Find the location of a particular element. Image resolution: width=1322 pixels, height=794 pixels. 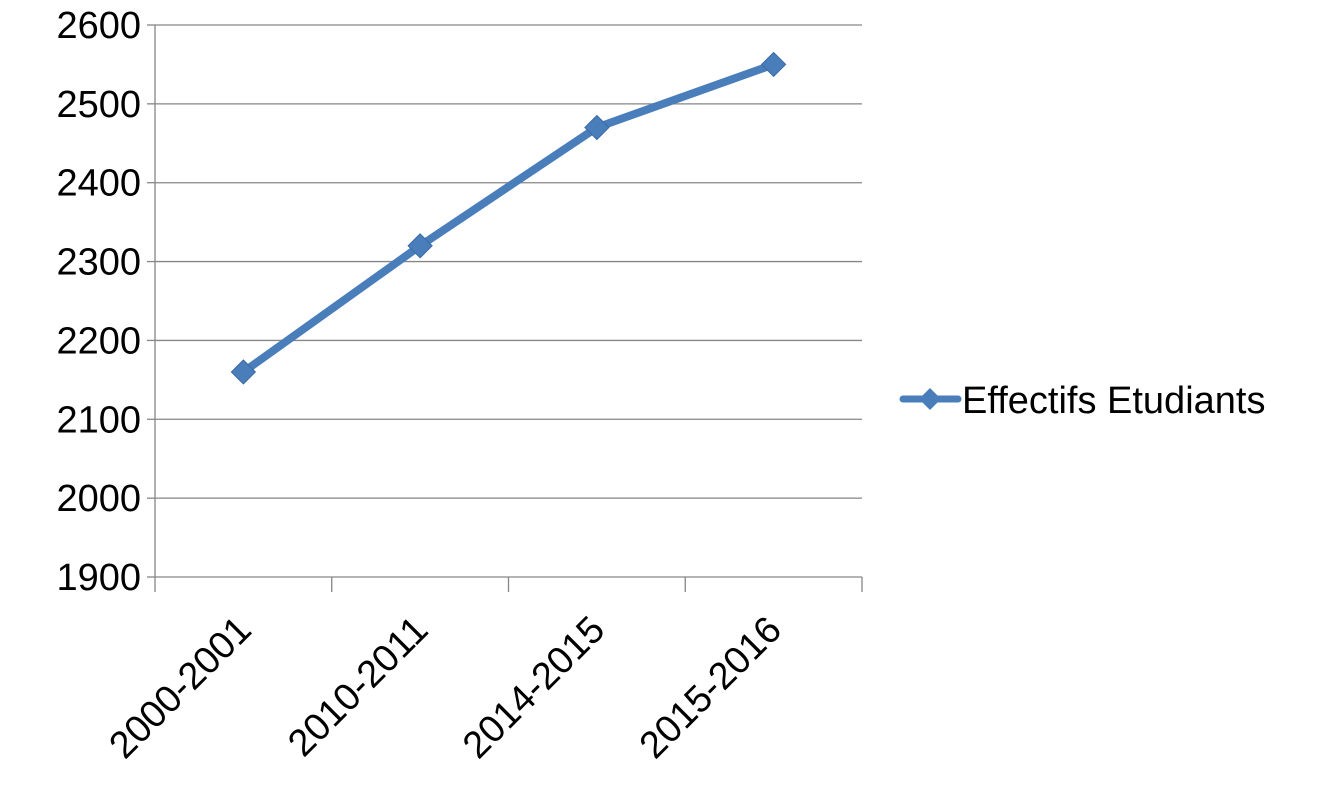

y-tick-label: 2400 is located at coordinates (98, 184).